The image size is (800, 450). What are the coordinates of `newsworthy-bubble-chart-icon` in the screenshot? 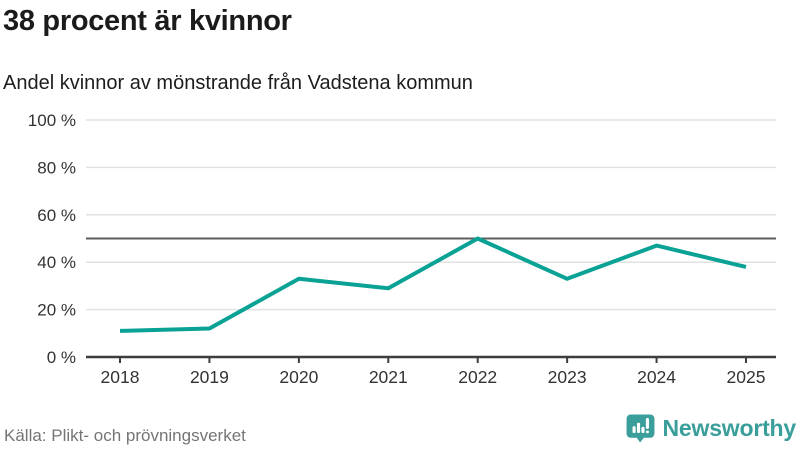 It's located at (640, 428).